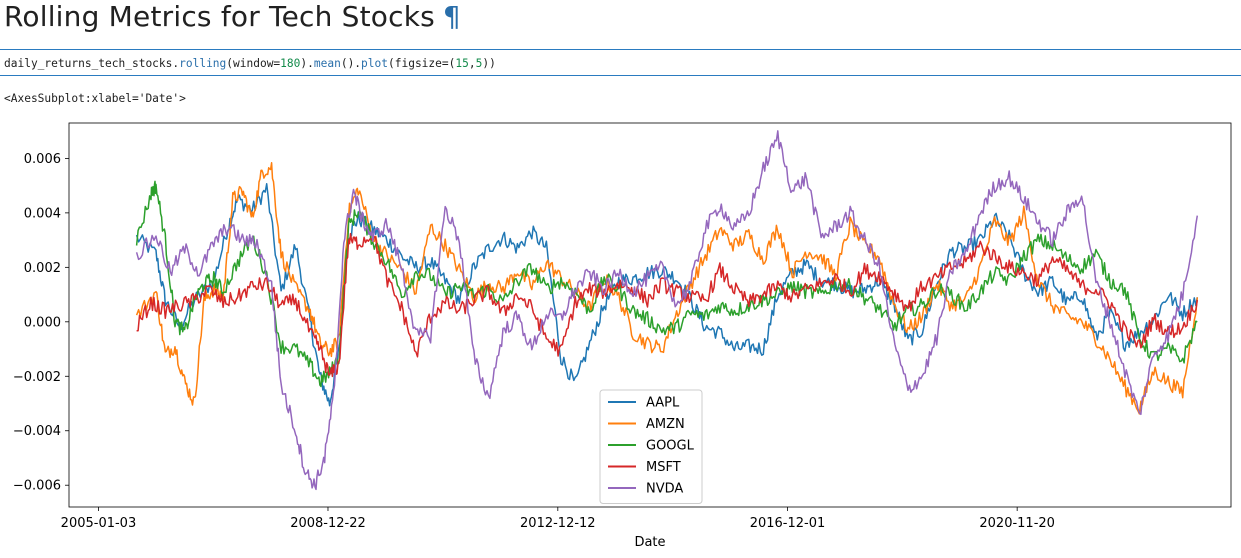 The image size is (1241, 558). Describe the element at coordinates (558, 523) in the screenshot. I see `x-tick-label: 2012-12-12` at that location.